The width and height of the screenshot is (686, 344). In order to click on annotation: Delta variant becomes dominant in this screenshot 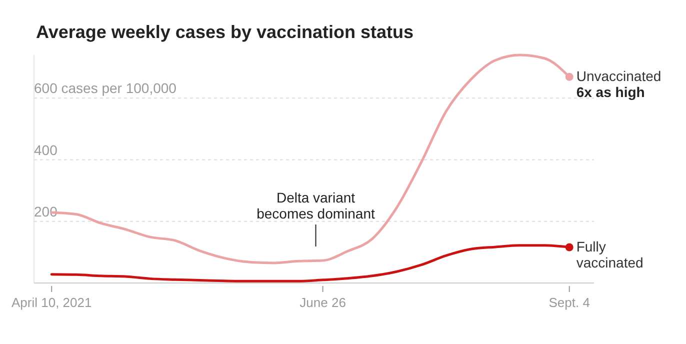, I will do `click(316, 206)`.